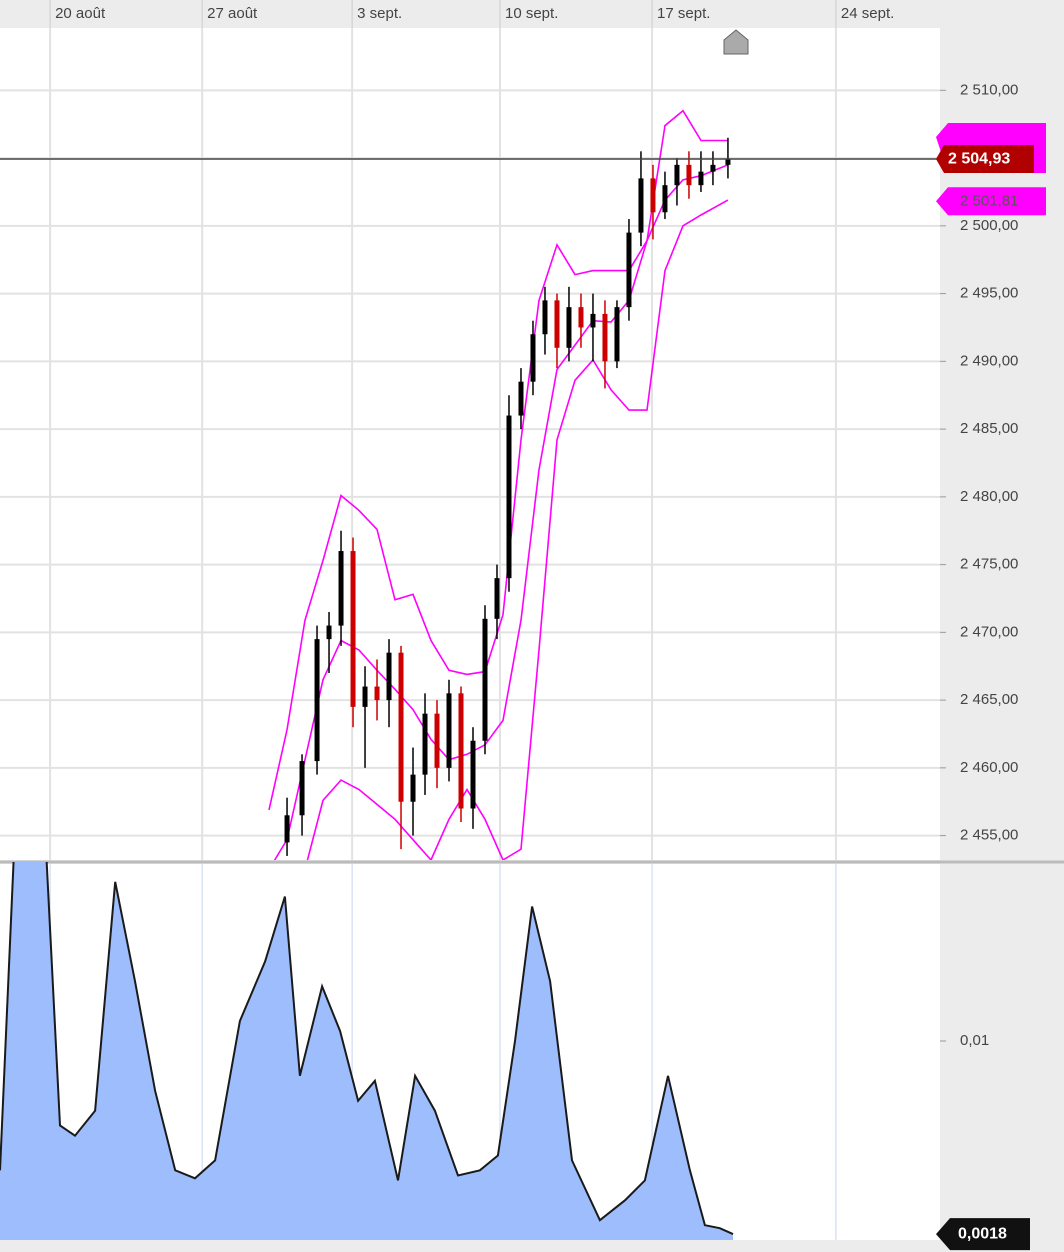  What do you see at coordinates (736, 42) in the screenshot?
I see `time-marker` at bounding box center [736, 42].